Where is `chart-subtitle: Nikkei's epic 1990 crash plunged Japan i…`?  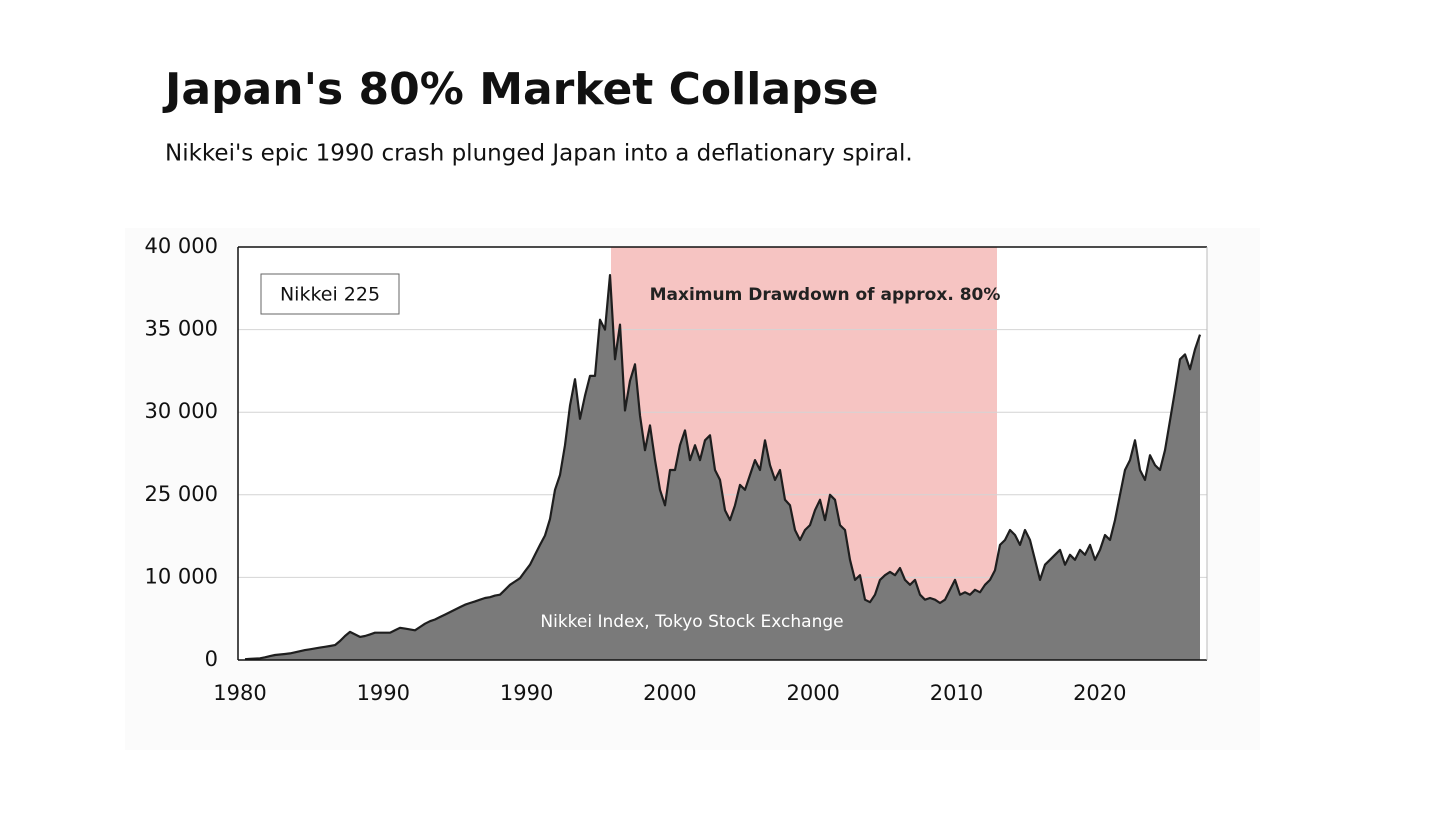 chart-subtitle: Nikkei's epic 1990 crash plunged Japan i… is located at coordinates (539, 154).